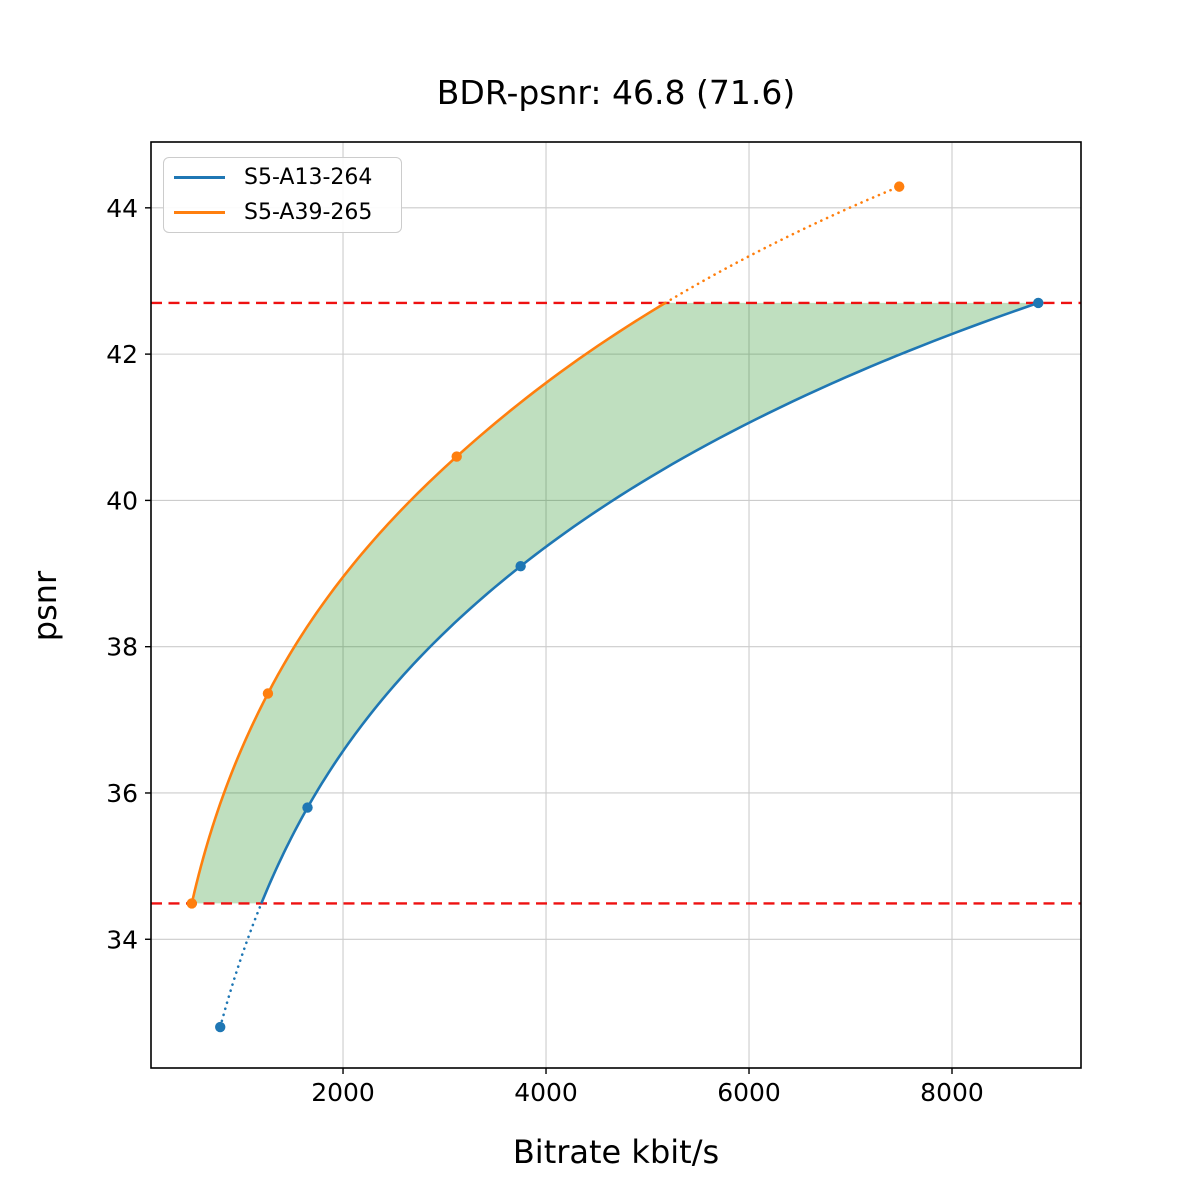 This screenshot has width=1200, height=1200. I want to click on x-tick-label: 6000, so click(749, 1092).